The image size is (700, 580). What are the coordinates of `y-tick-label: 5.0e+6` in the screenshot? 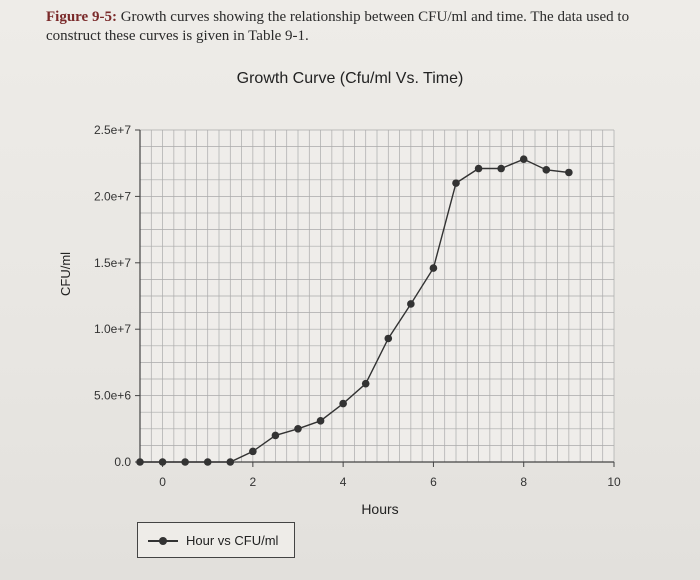 It's located at (112, 396).